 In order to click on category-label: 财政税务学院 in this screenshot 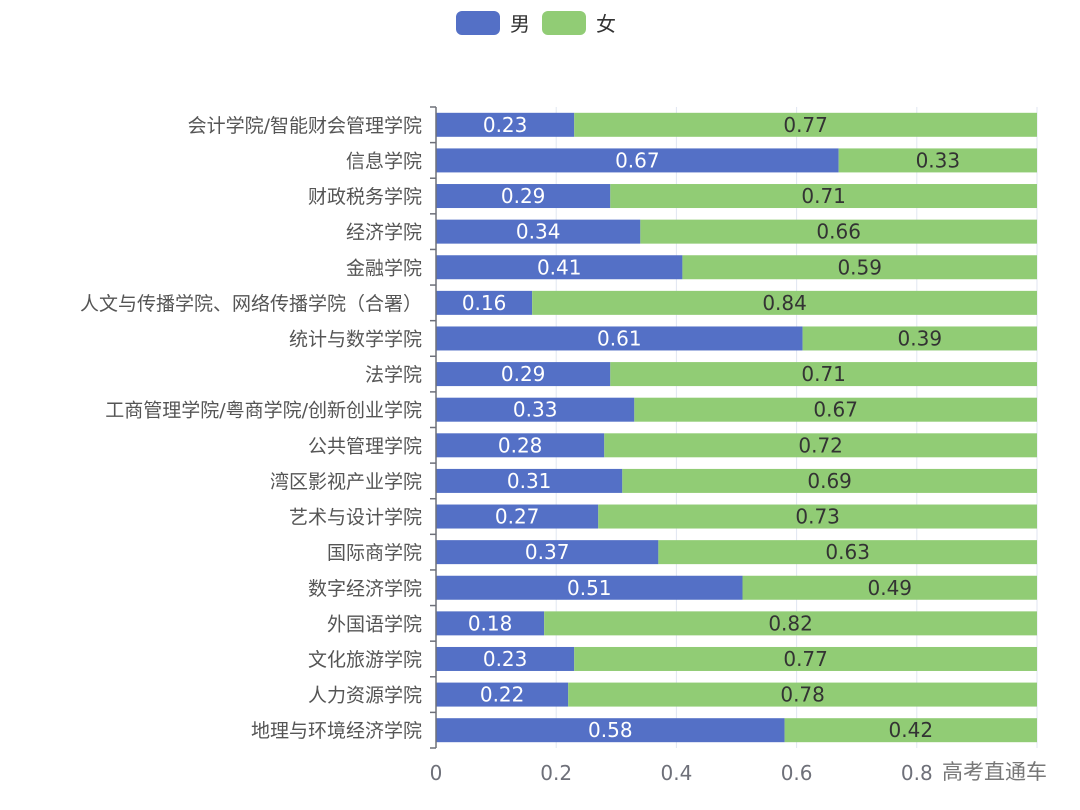, I will do `click(365, 197)`.